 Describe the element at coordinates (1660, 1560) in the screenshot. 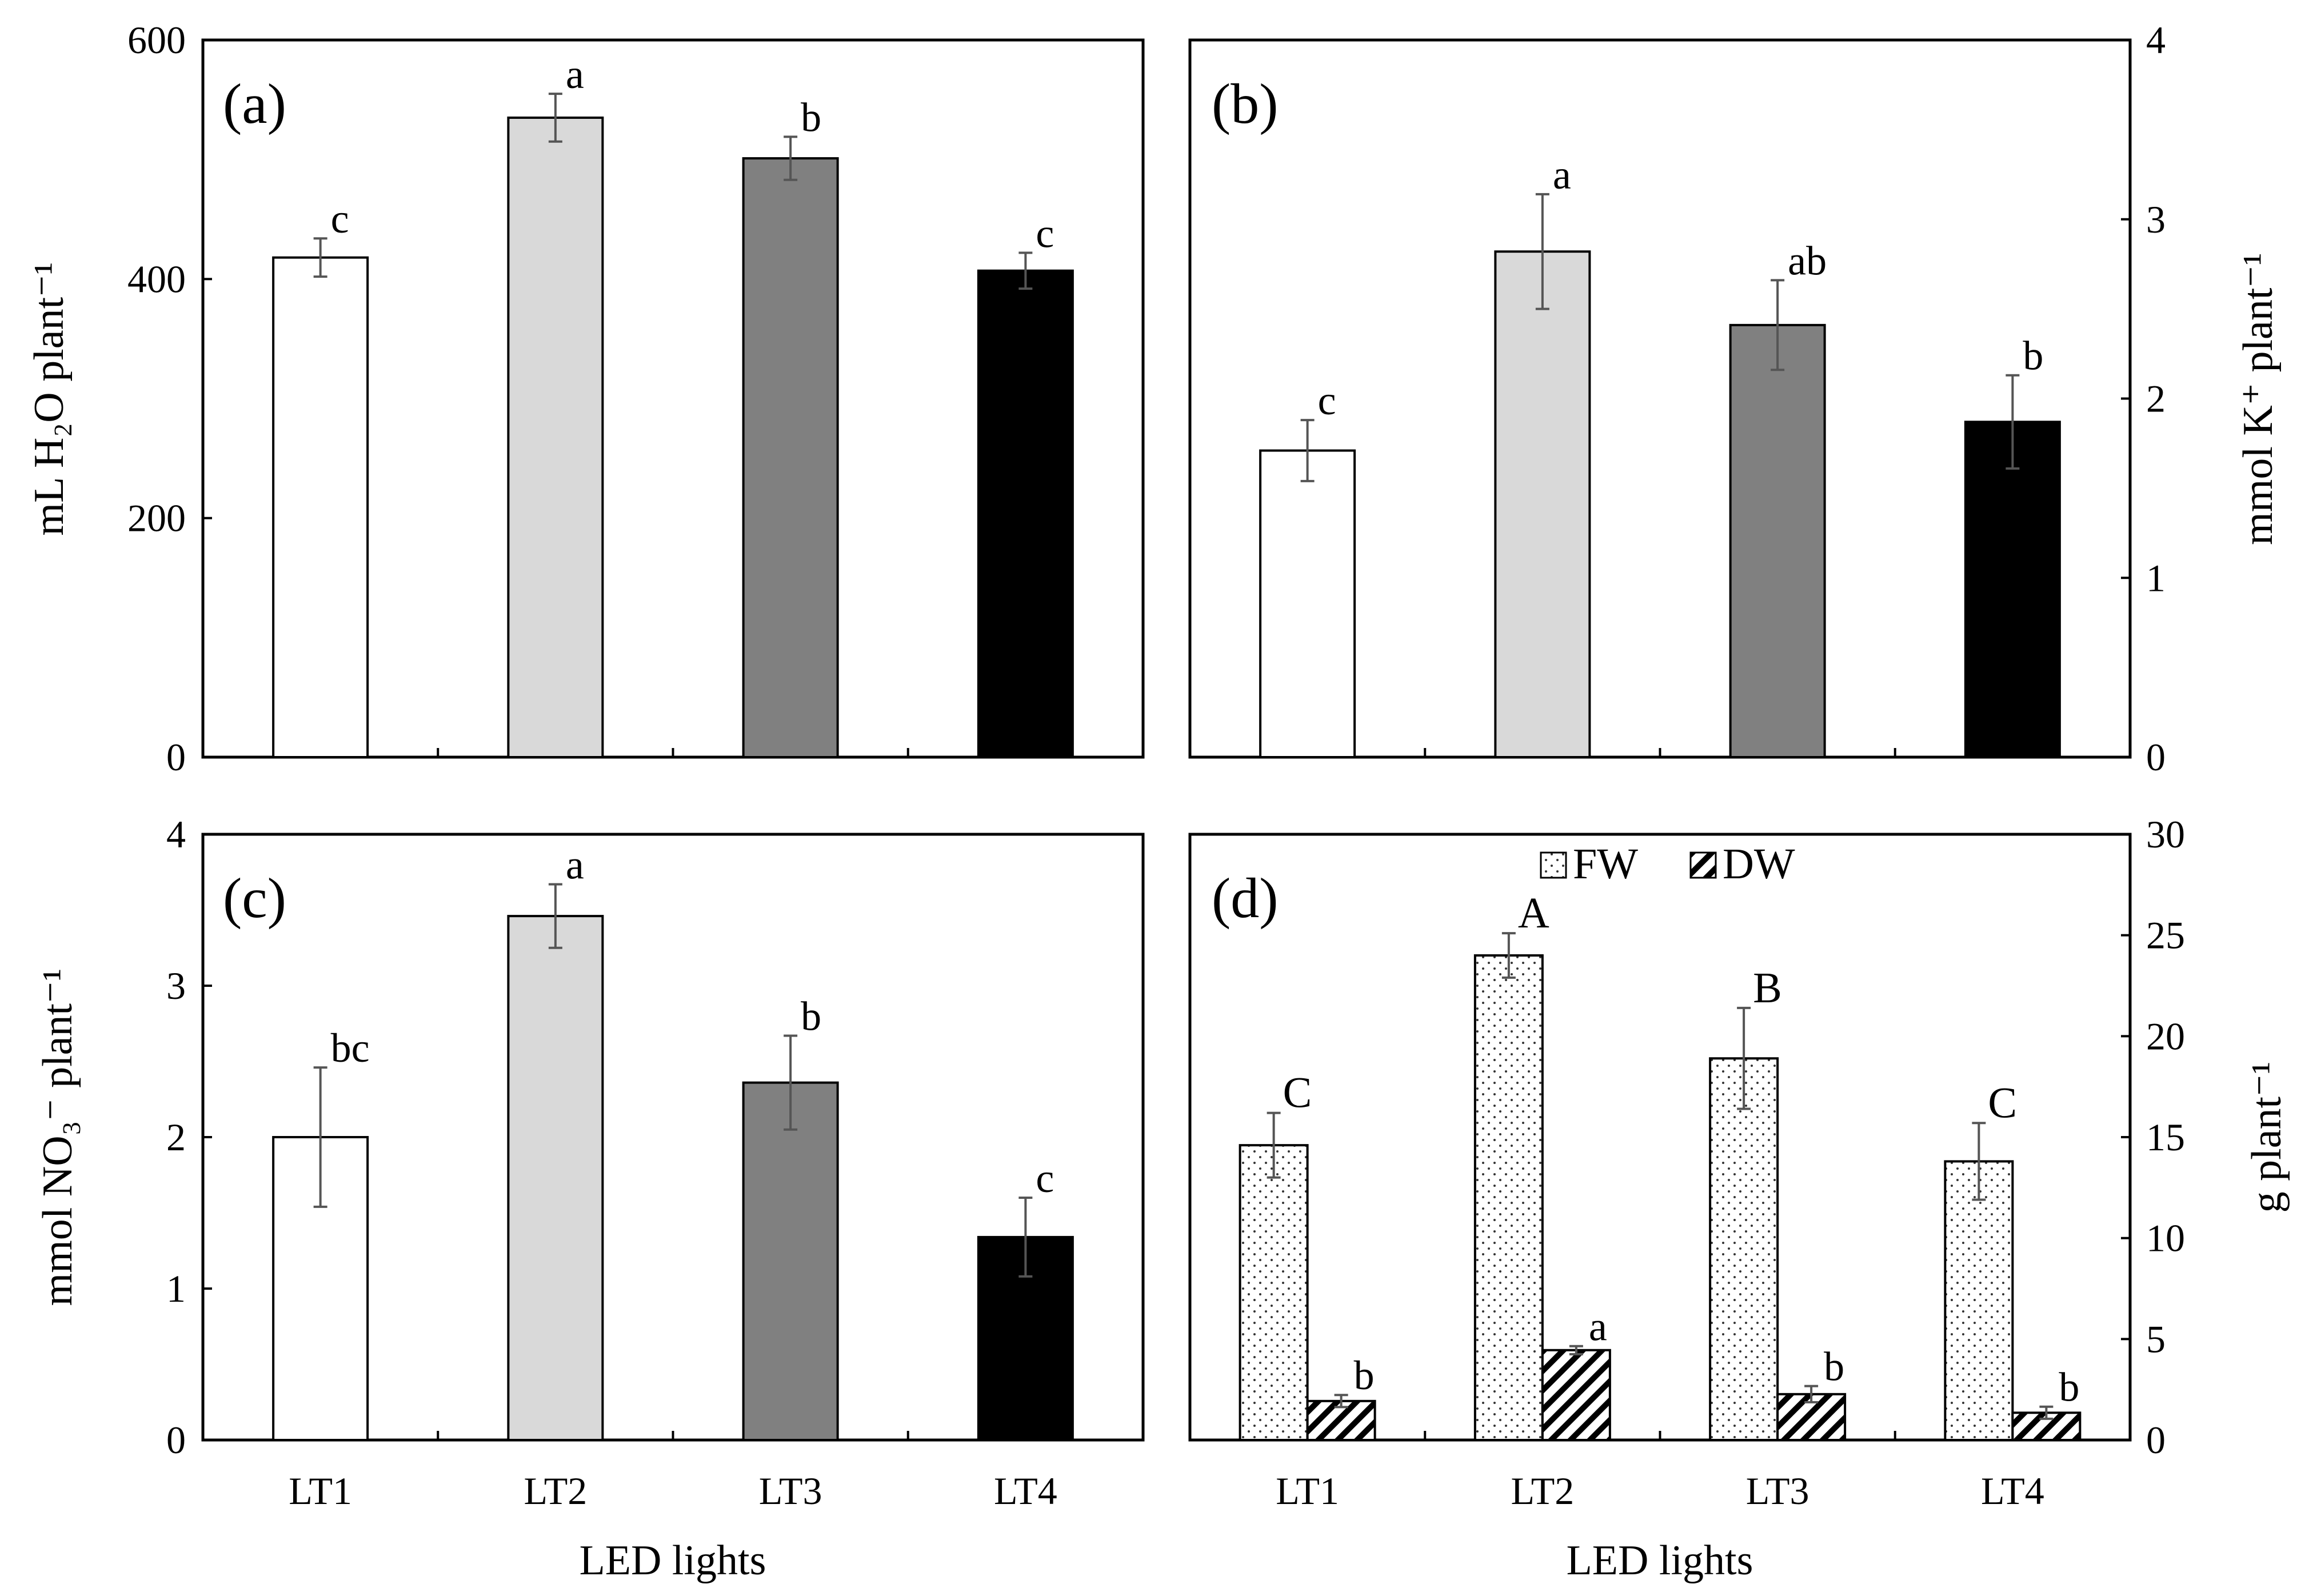

I see `panel-d-xlabel: LED lights` at that location.